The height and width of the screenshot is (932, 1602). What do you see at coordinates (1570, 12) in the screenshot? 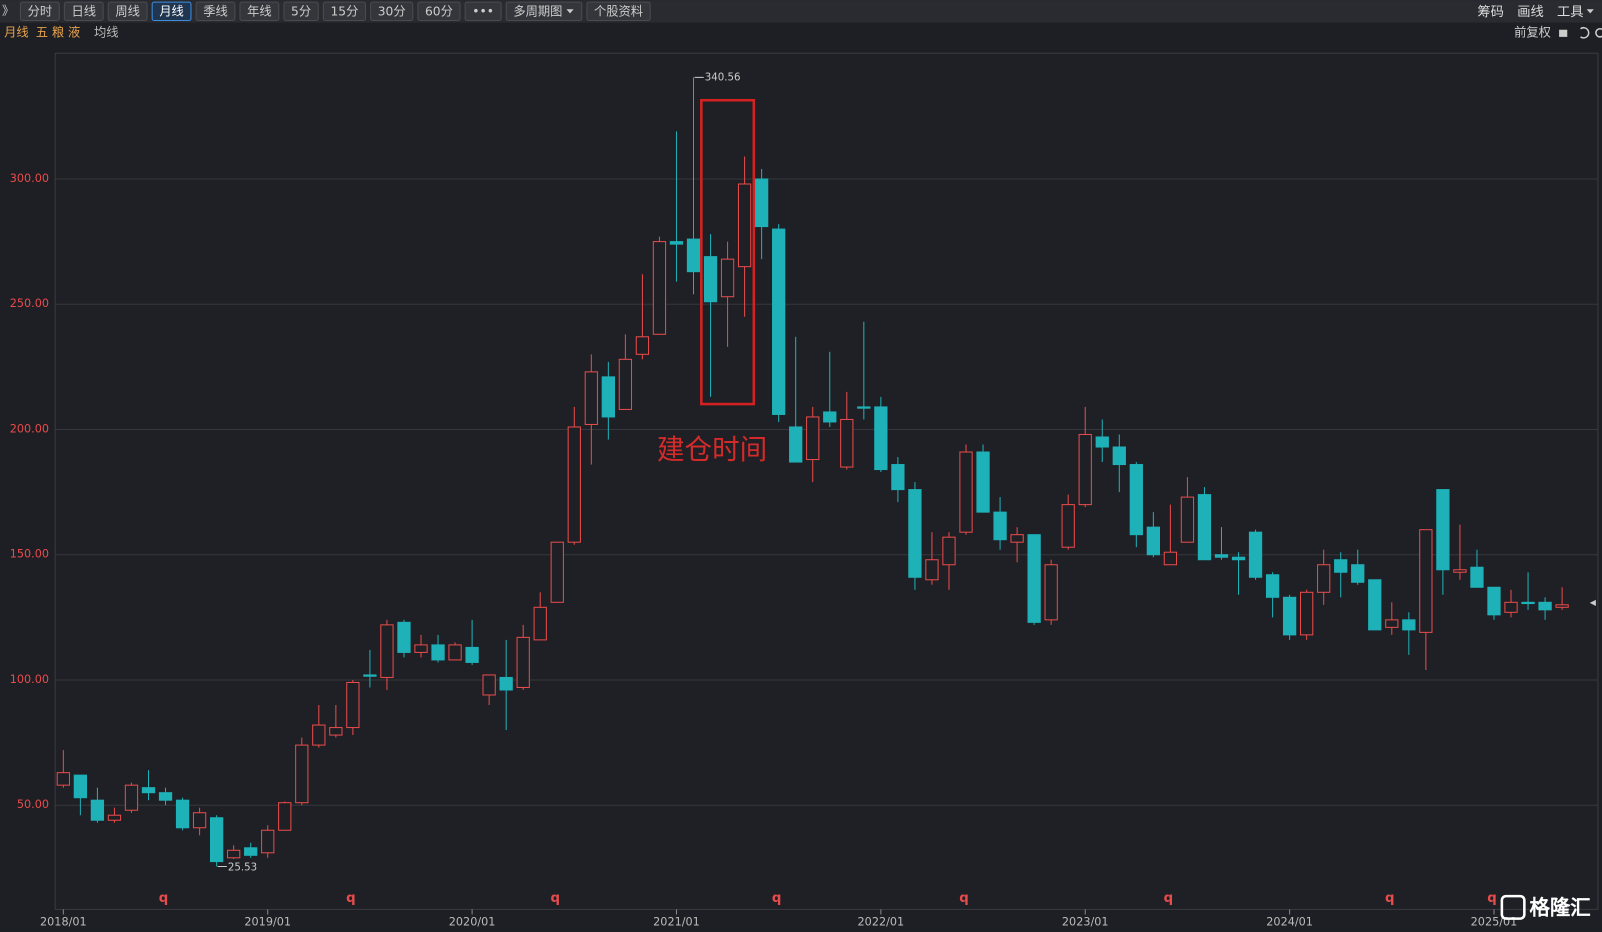
I see `toolbar-right-label: 工具` at bounding box center [1570, 12].